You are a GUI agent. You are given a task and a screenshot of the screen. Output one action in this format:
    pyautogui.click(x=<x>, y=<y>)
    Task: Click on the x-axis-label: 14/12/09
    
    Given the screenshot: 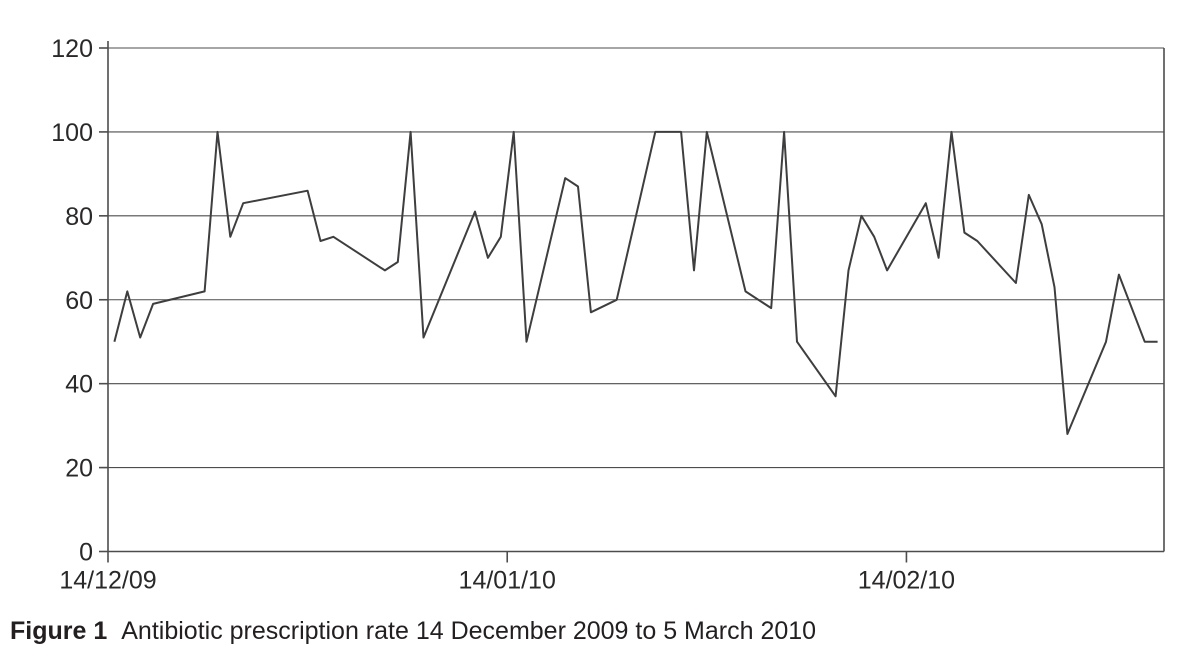 What is the action you would take?
    pyautogui.click(x=107, y=581)
    